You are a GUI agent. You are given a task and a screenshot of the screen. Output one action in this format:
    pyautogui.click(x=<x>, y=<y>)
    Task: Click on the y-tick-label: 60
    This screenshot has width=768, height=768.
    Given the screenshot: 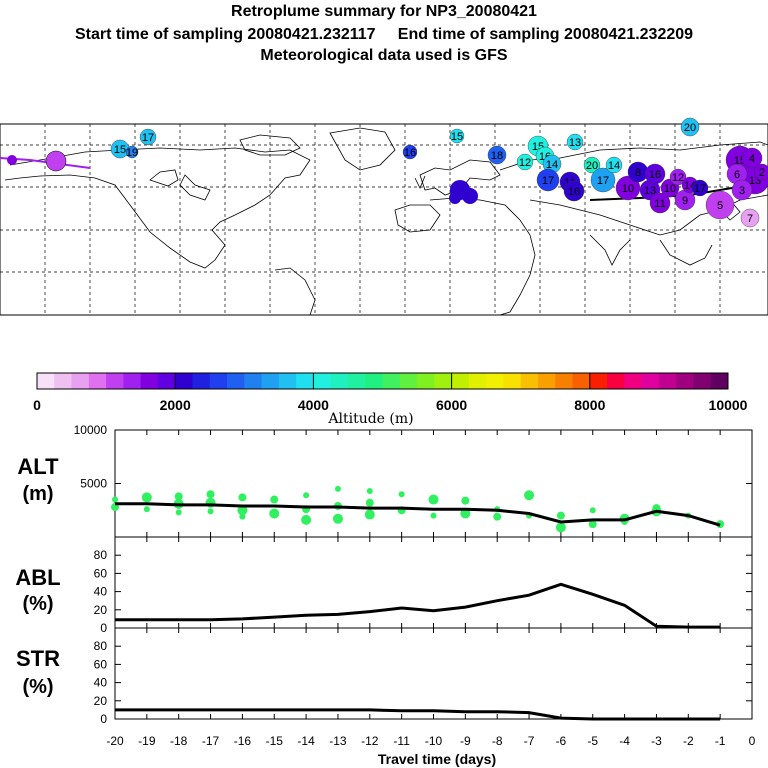 What is the action you would take?
    pyautogui.click(x=101, y=664)
    